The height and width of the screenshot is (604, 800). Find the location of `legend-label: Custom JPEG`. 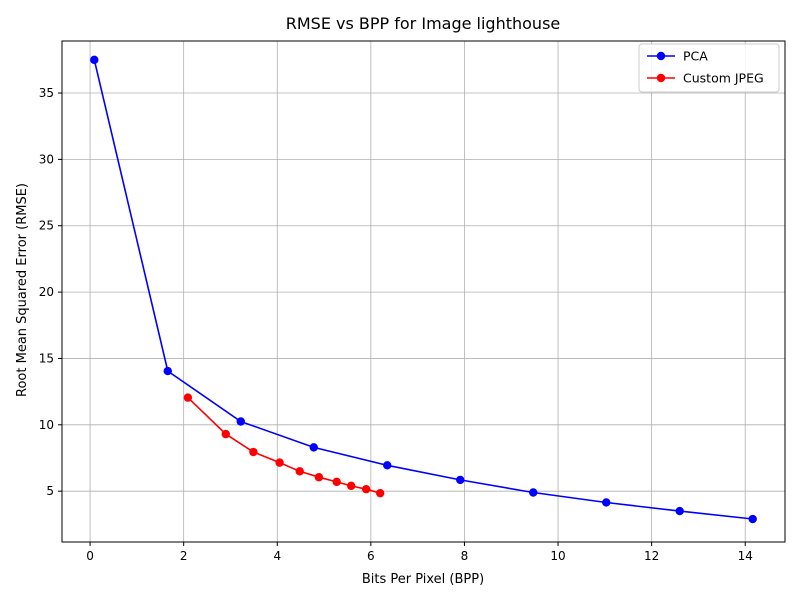

legend-label: Custom JPEG is located at coordinates (723, 78).